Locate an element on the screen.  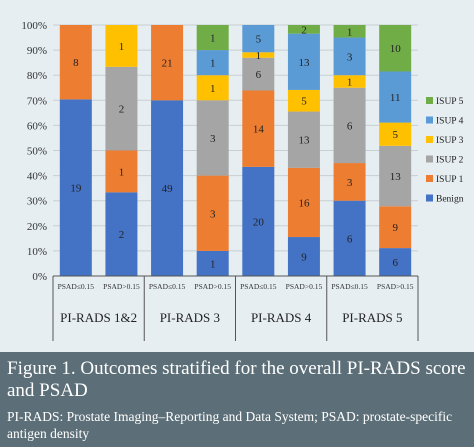
data-label: 8 is located at coordinates (76, 63).